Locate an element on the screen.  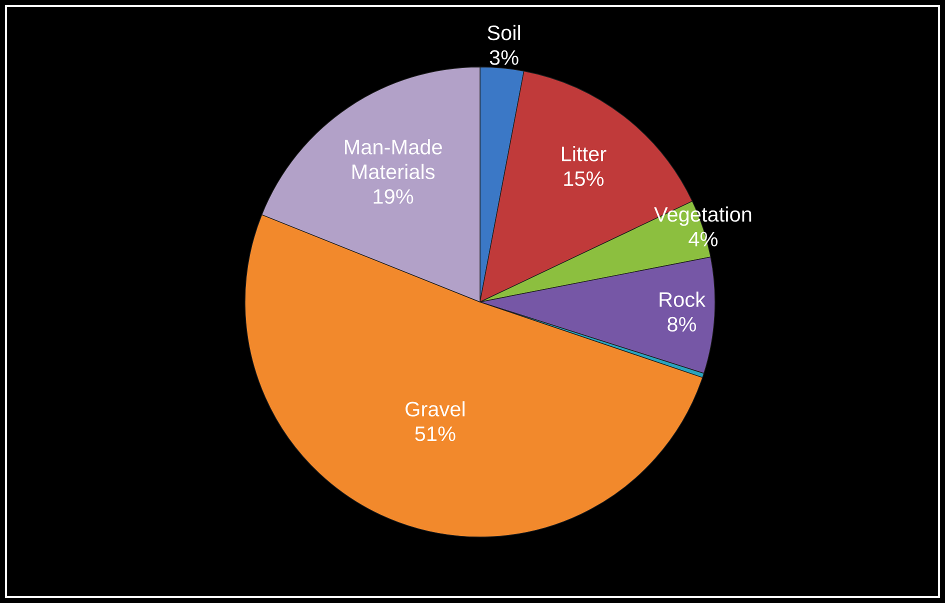
data-label: 51% is located at coordinates (435, 434).